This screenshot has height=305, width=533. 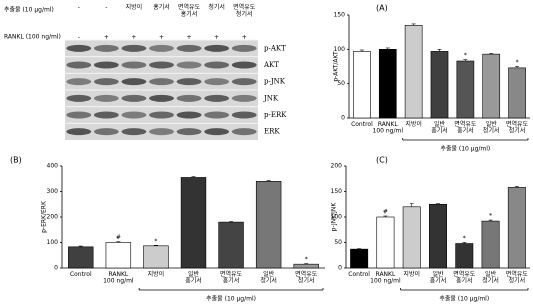 I want to click on panel-label: (B), so click(x=16, y=160).